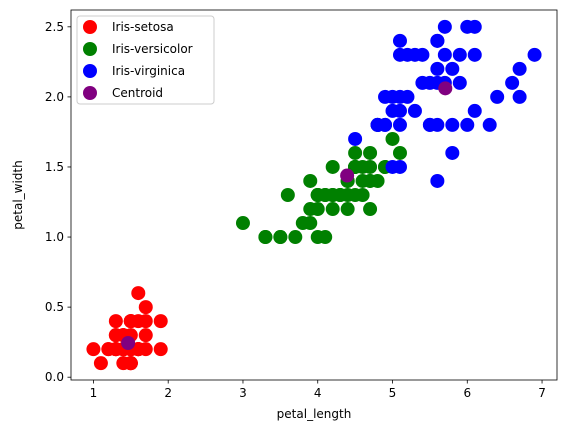 Image resolution: width=567 pixels, height=433 pixels. I want to click on x-axis-label: petal_length, so click(314, 414).